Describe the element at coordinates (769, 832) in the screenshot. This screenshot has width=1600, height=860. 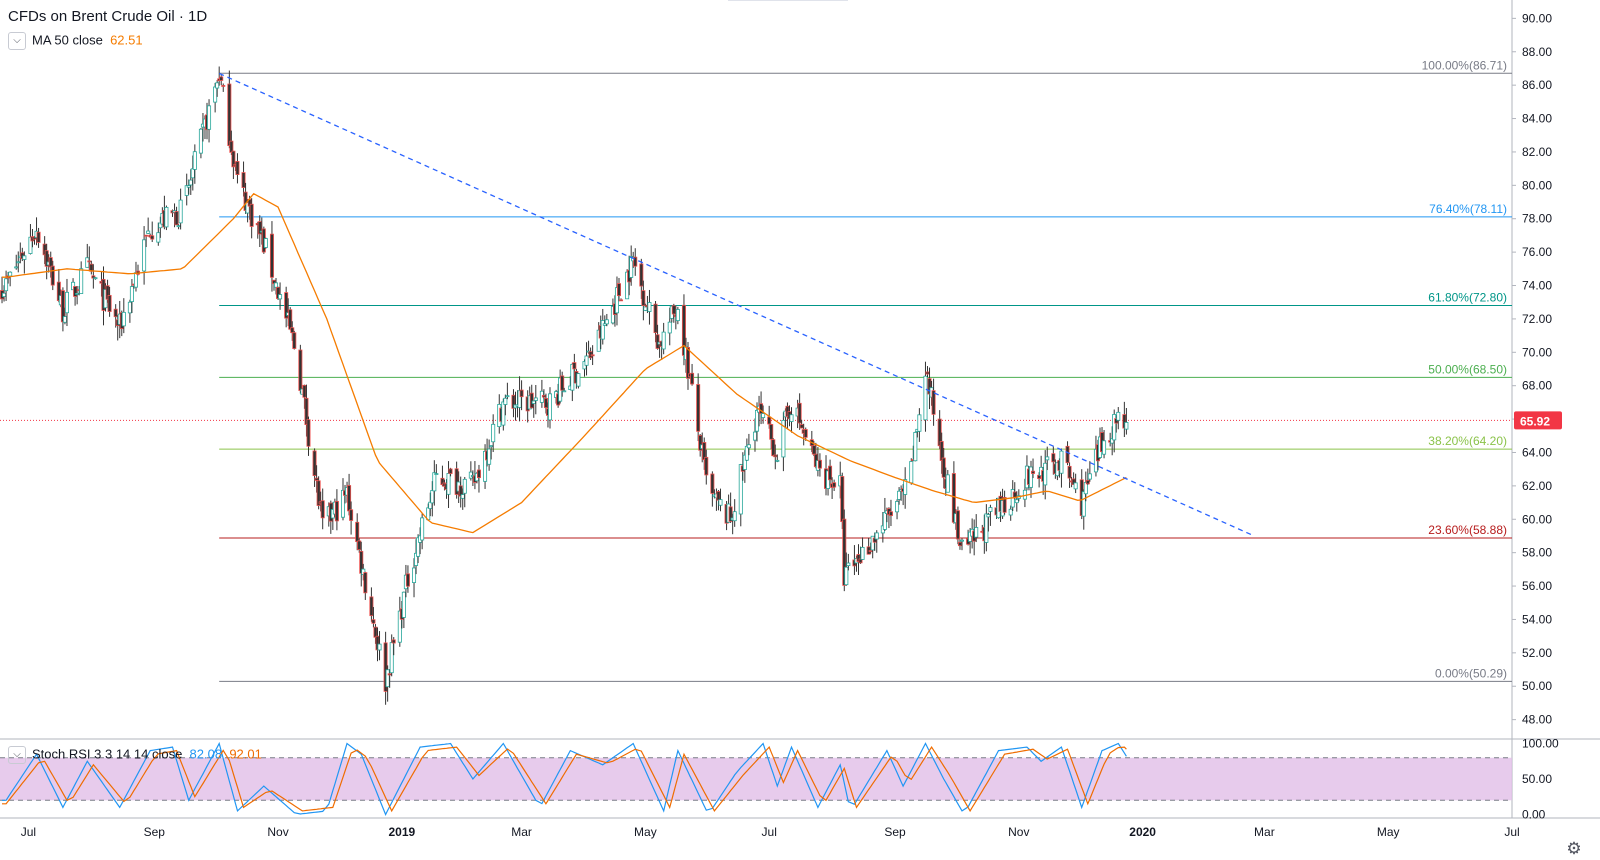
I see `time-tick-label: Jul` at that location.